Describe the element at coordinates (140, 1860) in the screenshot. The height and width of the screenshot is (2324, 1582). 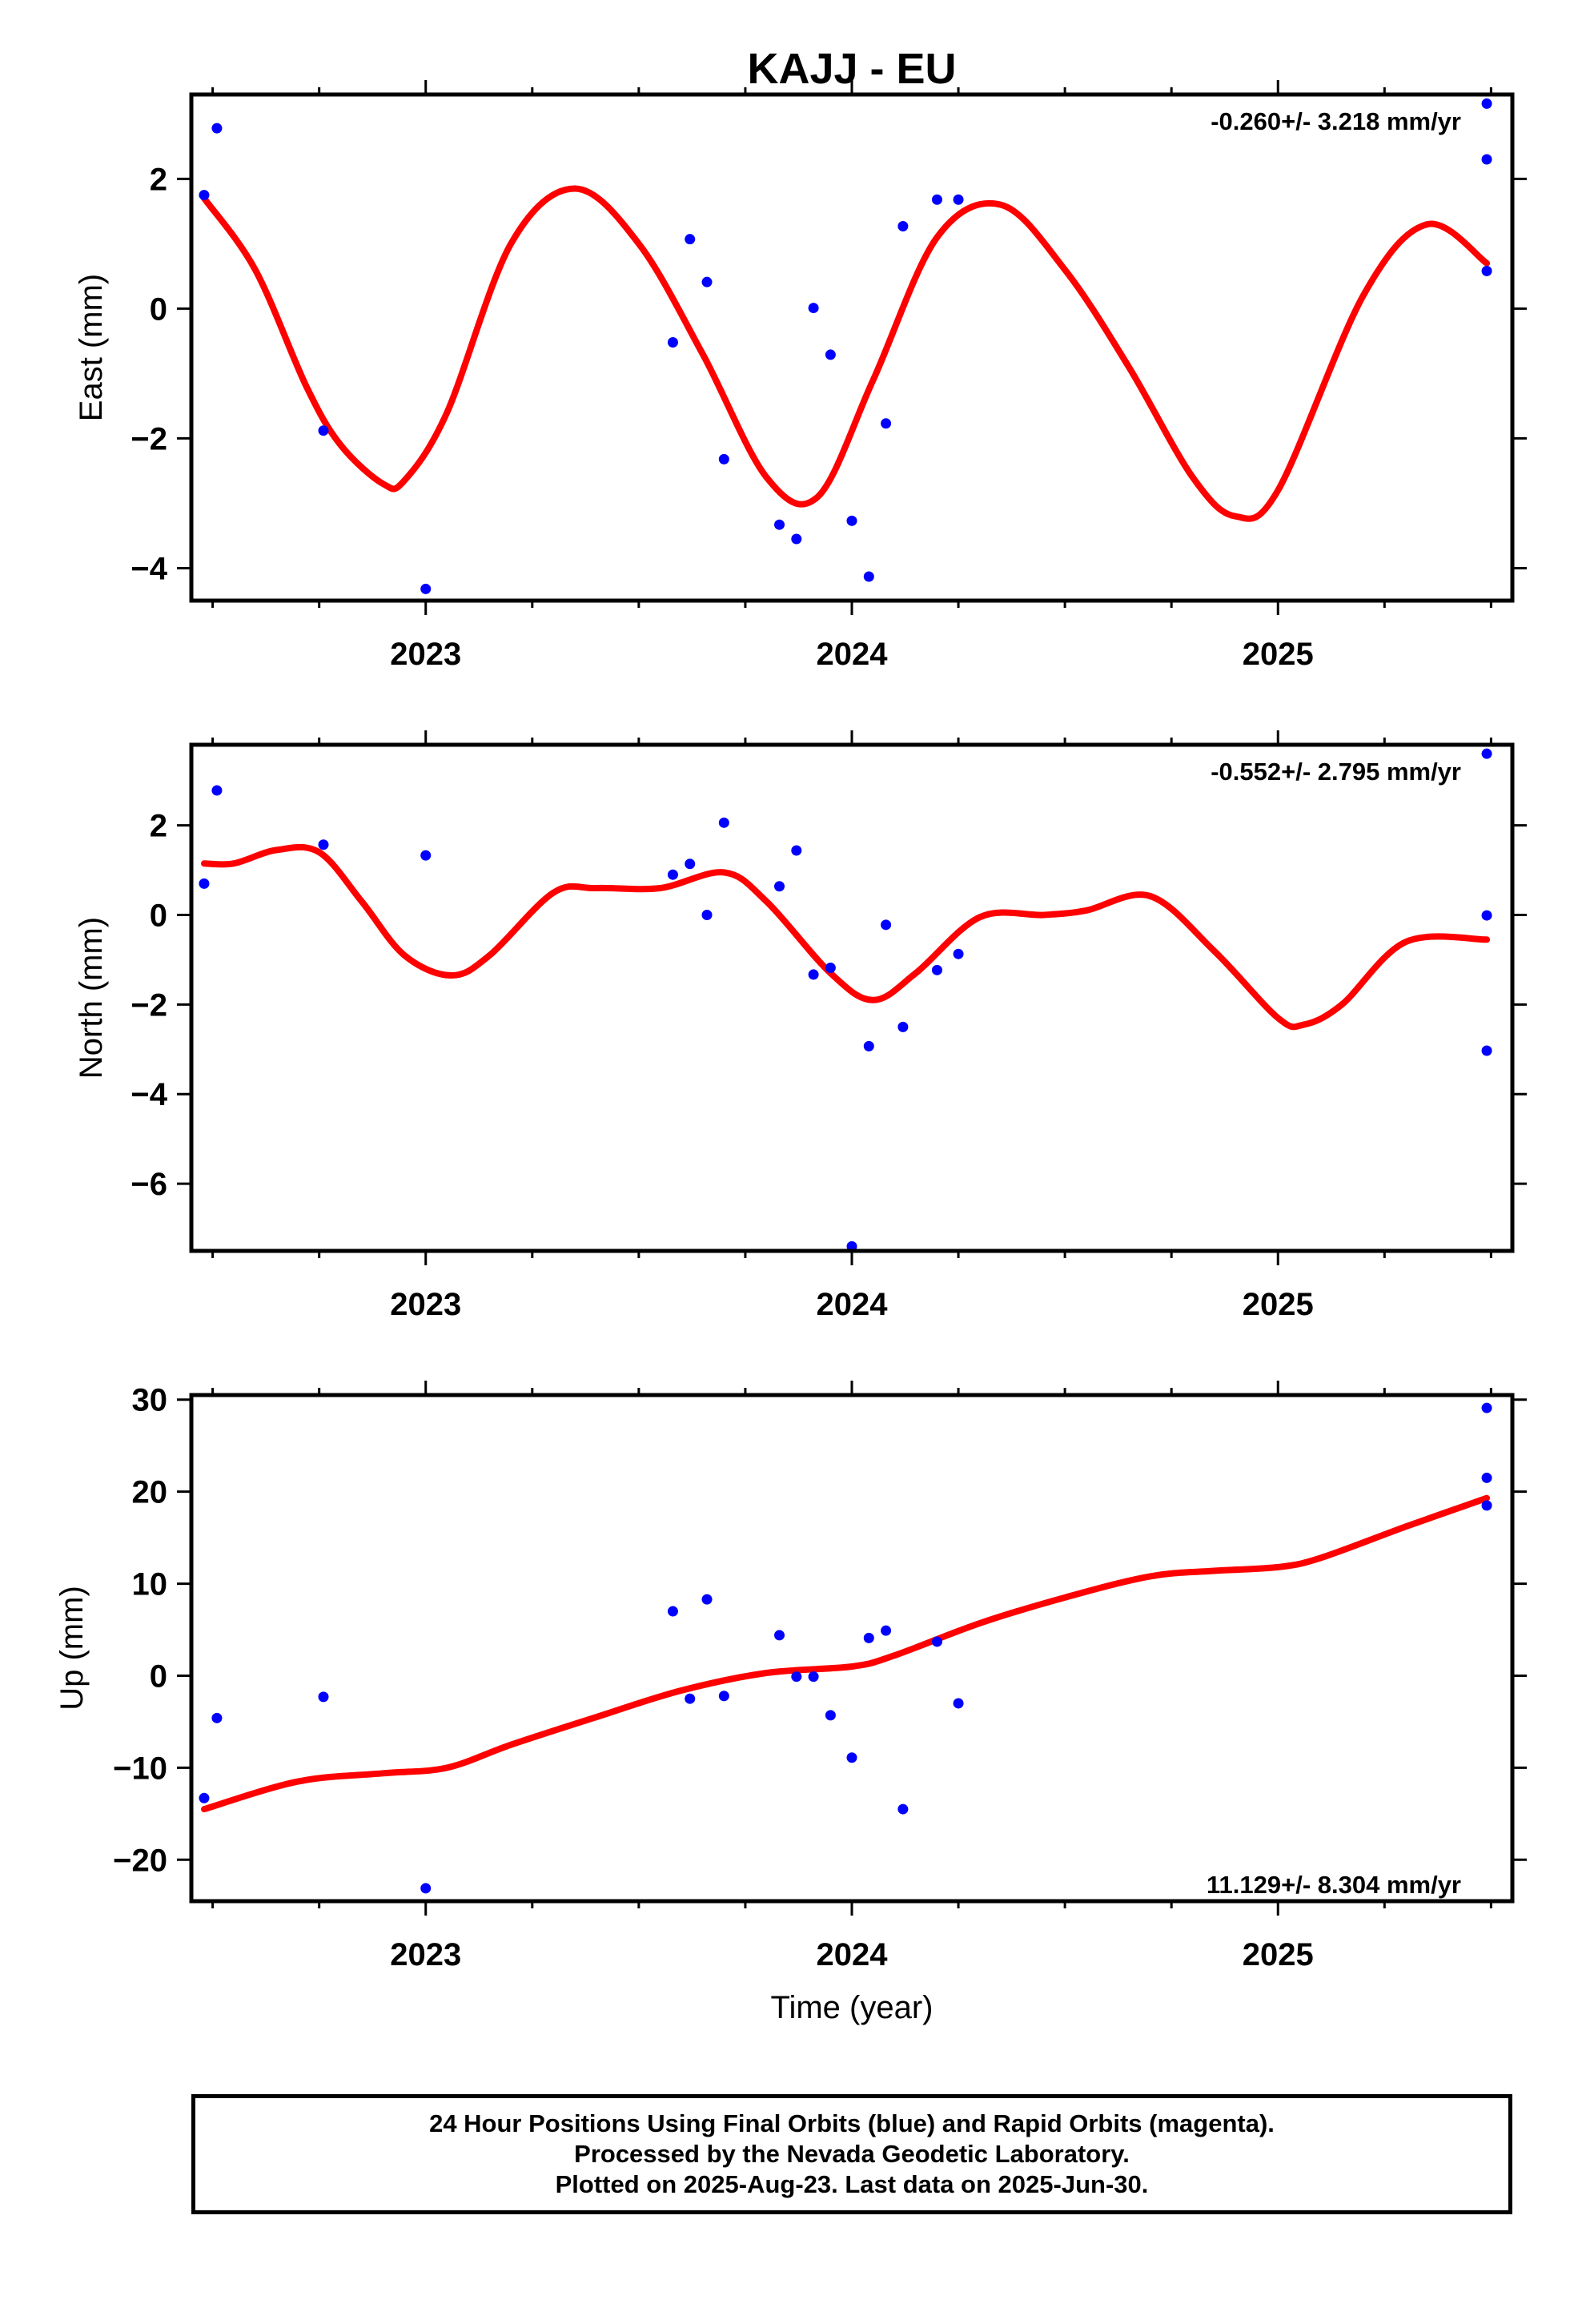
I see `y-tick-label: −20` at that location.